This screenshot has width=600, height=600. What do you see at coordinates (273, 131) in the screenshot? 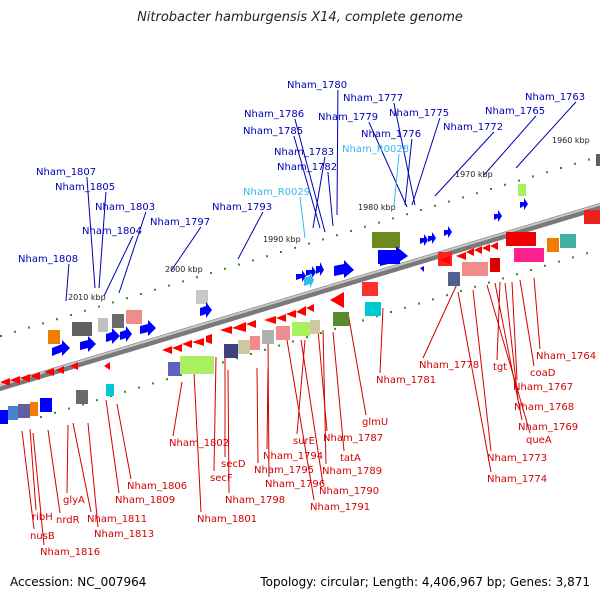
I see `gene-label-nham_1785: Nham_1785` at bounding box center [273, 131].